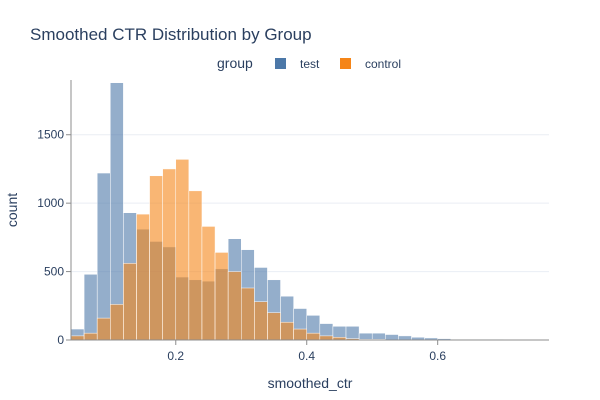  Describe the element at coordinates (12, 210) in the screenshot. I see `y-axis-title: count` at that location.